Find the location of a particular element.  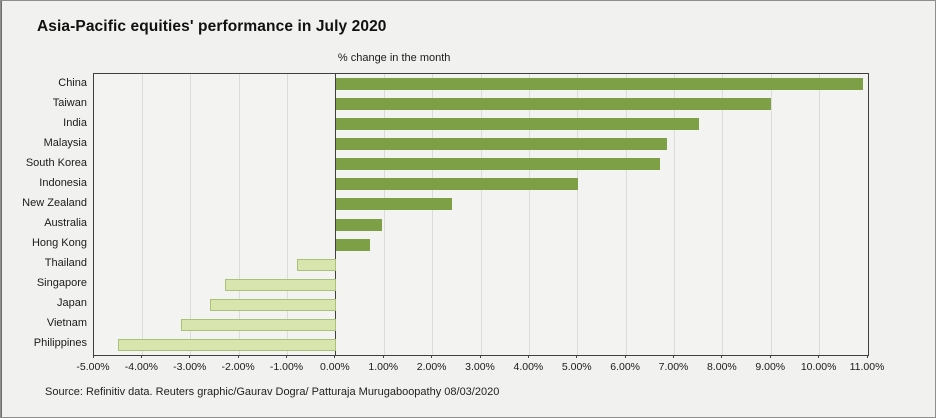

bar-malaysia is located at coordinates (501, 144).